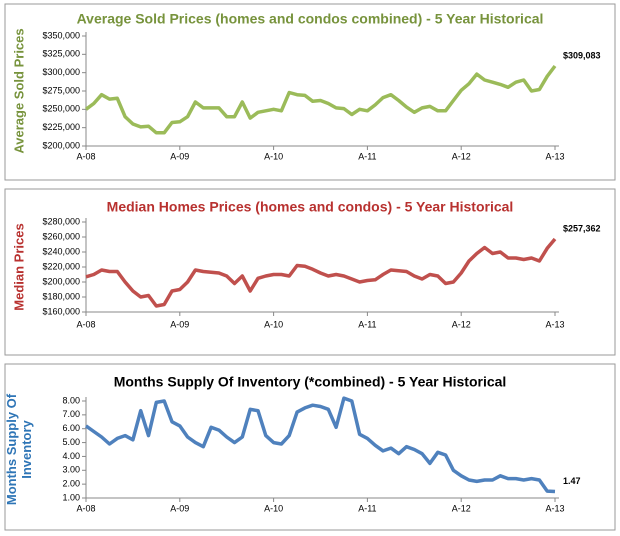 Image resolution: width=620 pixels, height=536 pixels. Describe the element at coordinates (71, 456) in the screenshot. I see `y-tick-label: 4.00` at that location.